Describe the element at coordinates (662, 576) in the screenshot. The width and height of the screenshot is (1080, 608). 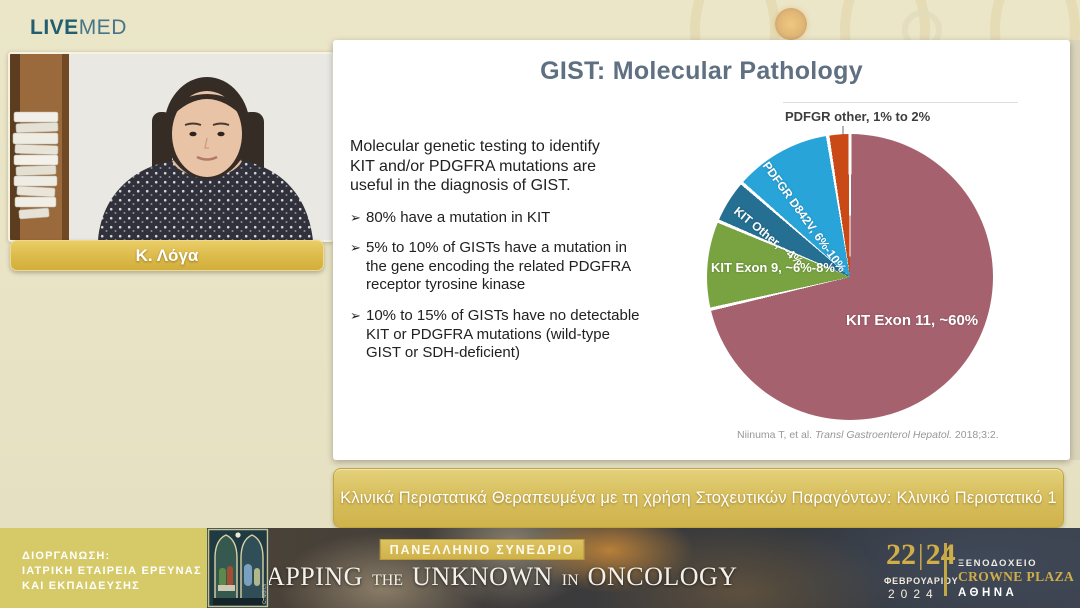
I see `title-word: ONCOLOGY` at that location.